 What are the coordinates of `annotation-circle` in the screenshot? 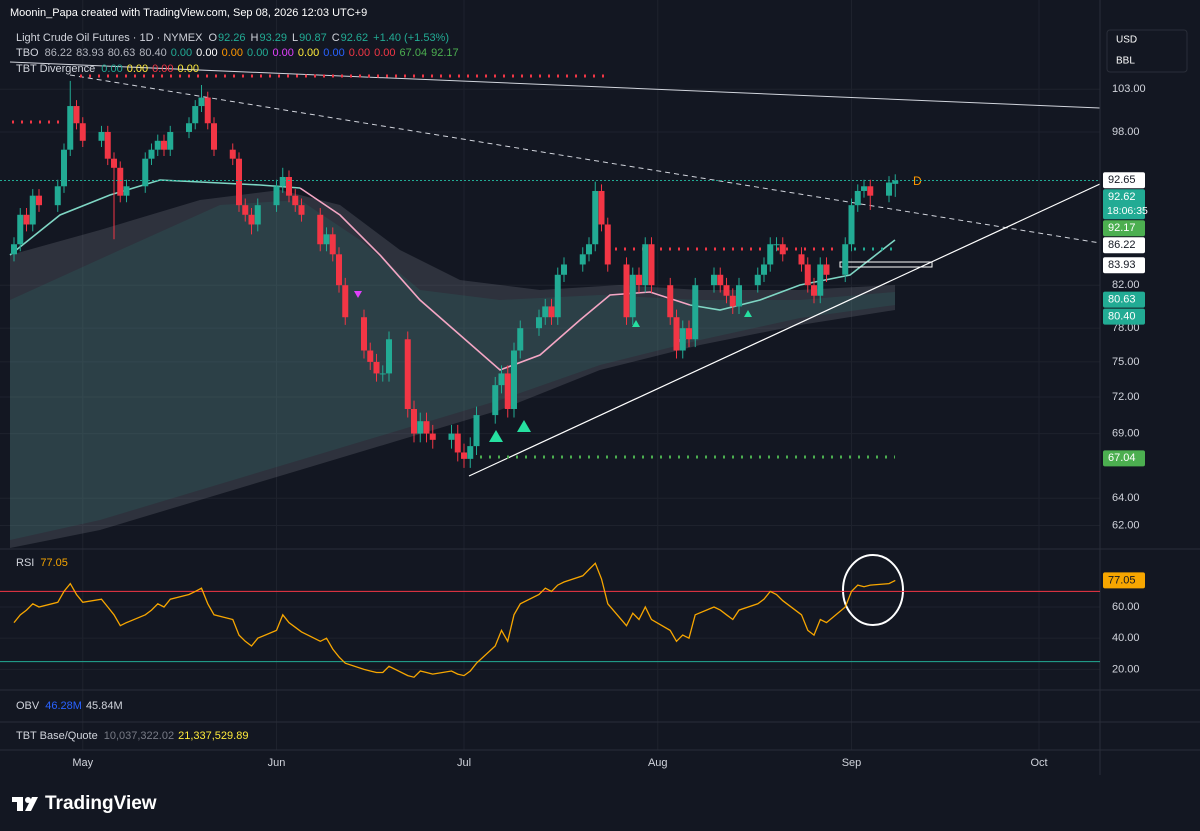 It's located at (873, 590).